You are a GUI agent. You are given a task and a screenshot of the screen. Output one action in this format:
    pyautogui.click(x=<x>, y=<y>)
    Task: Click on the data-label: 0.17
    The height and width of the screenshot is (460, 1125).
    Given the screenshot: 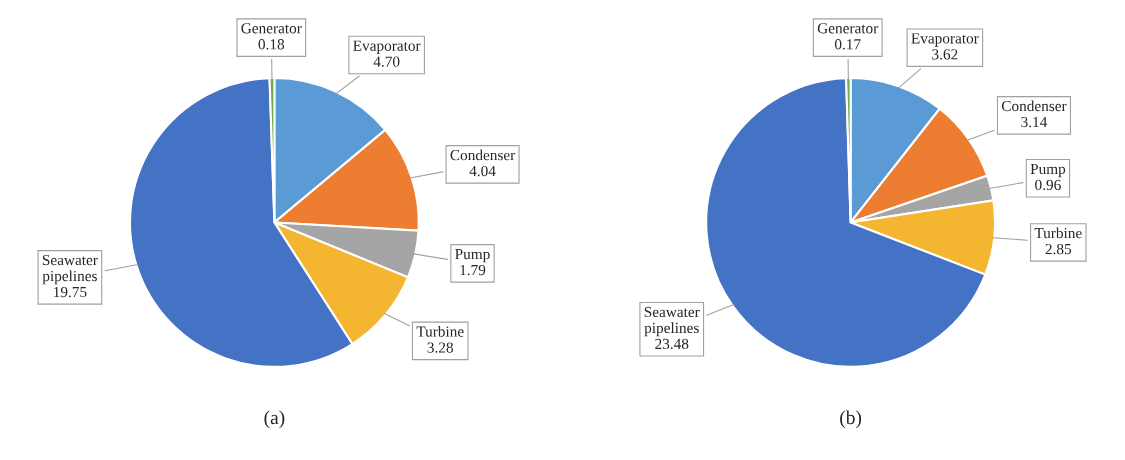 What is the action you would take?
    pyautogui.click(x=847, y=44)
    